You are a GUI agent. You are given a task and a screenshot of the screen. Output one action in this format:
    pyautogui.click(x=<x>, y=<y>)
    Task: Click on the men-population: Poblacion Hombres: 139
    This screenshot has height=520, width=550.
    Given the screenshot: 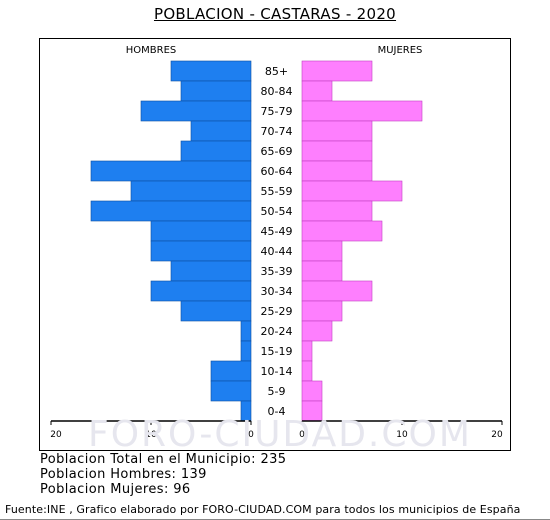 What is the action you would take?
    pyautogui.click(x=123, y=474)
    